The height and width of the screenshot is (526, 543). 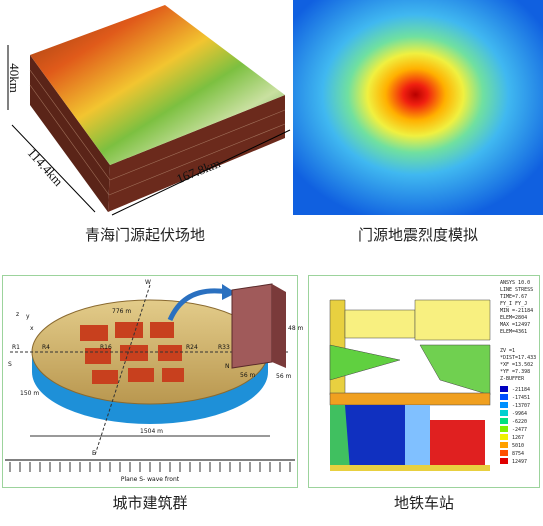 I want to click on legend-label: 1267, so click(x=518, y=438).